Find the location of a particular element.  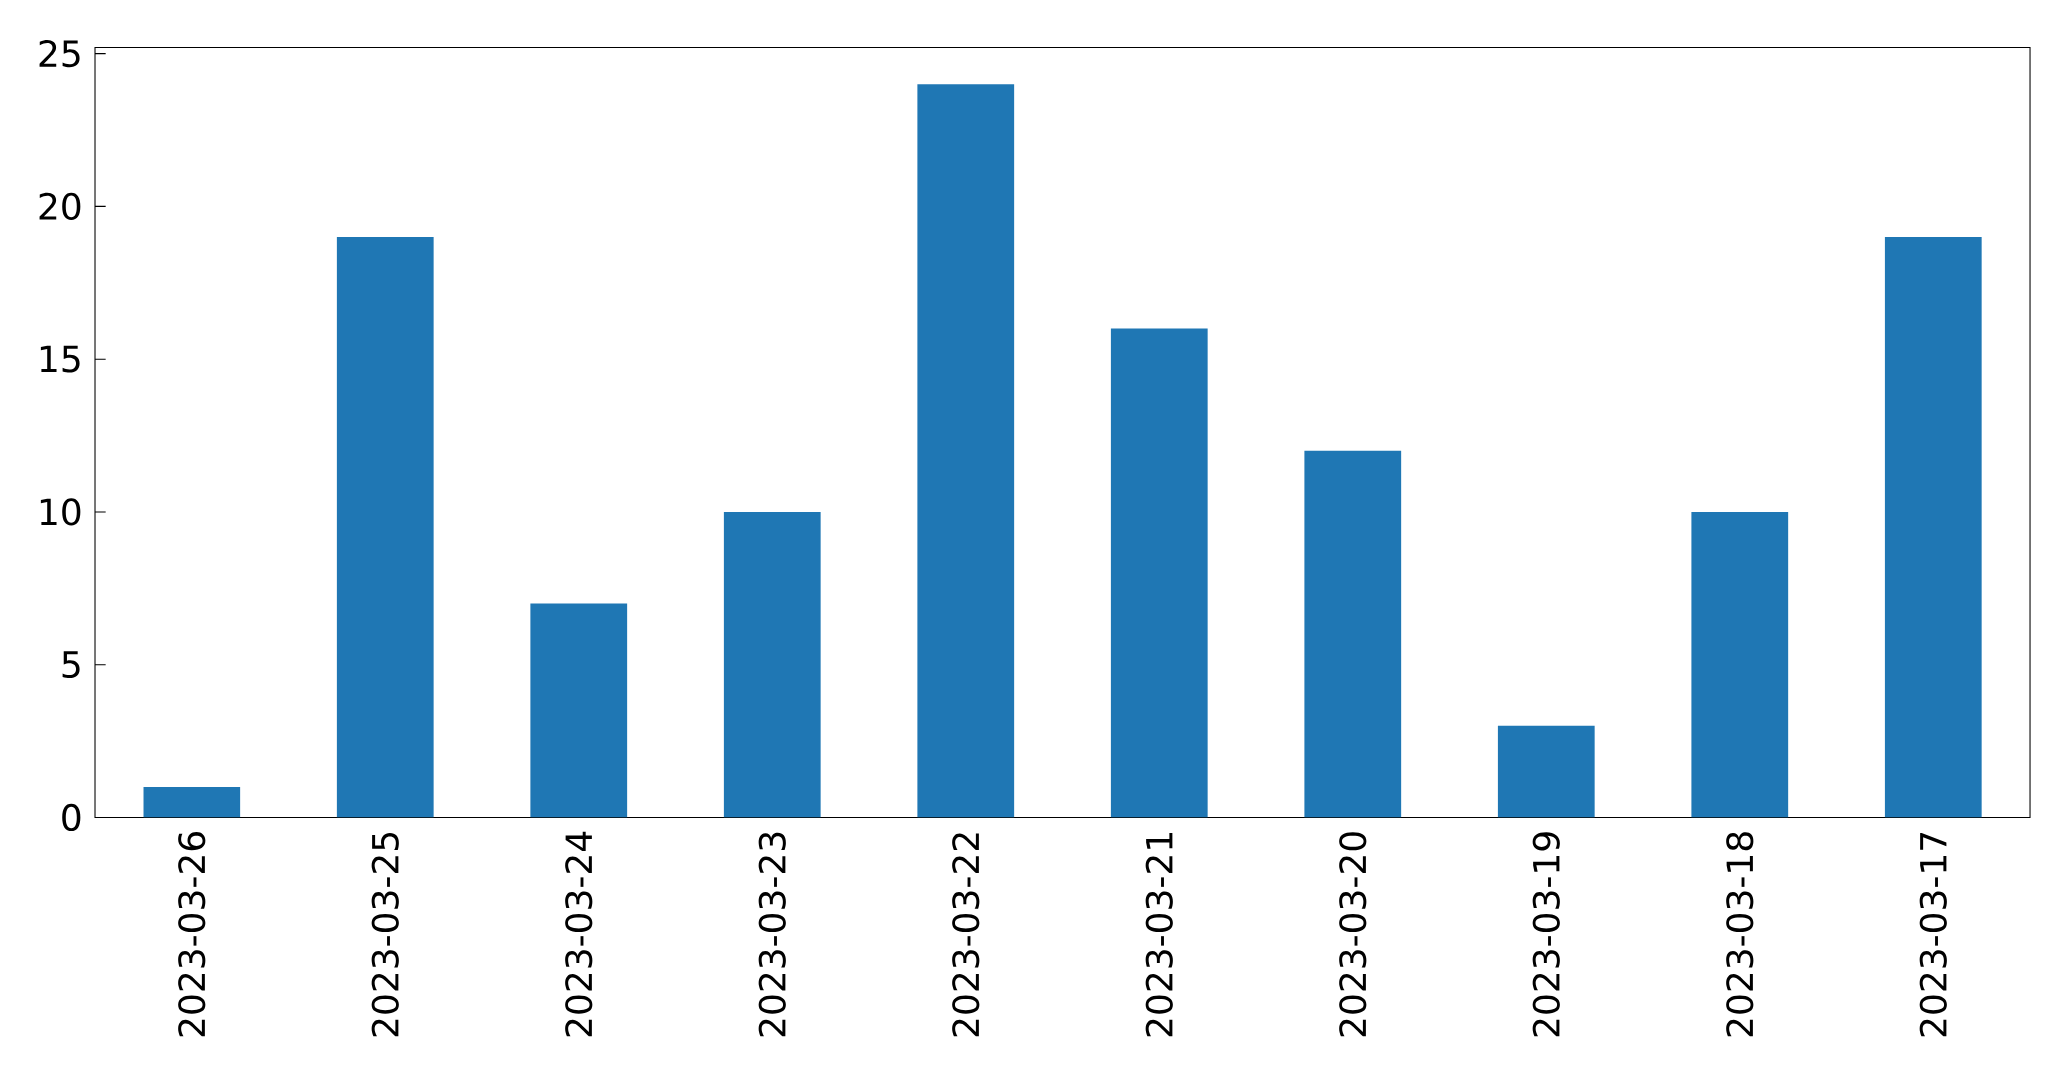

x-tick-label: 2023-03-19 is located at coordinates (1546, 934).